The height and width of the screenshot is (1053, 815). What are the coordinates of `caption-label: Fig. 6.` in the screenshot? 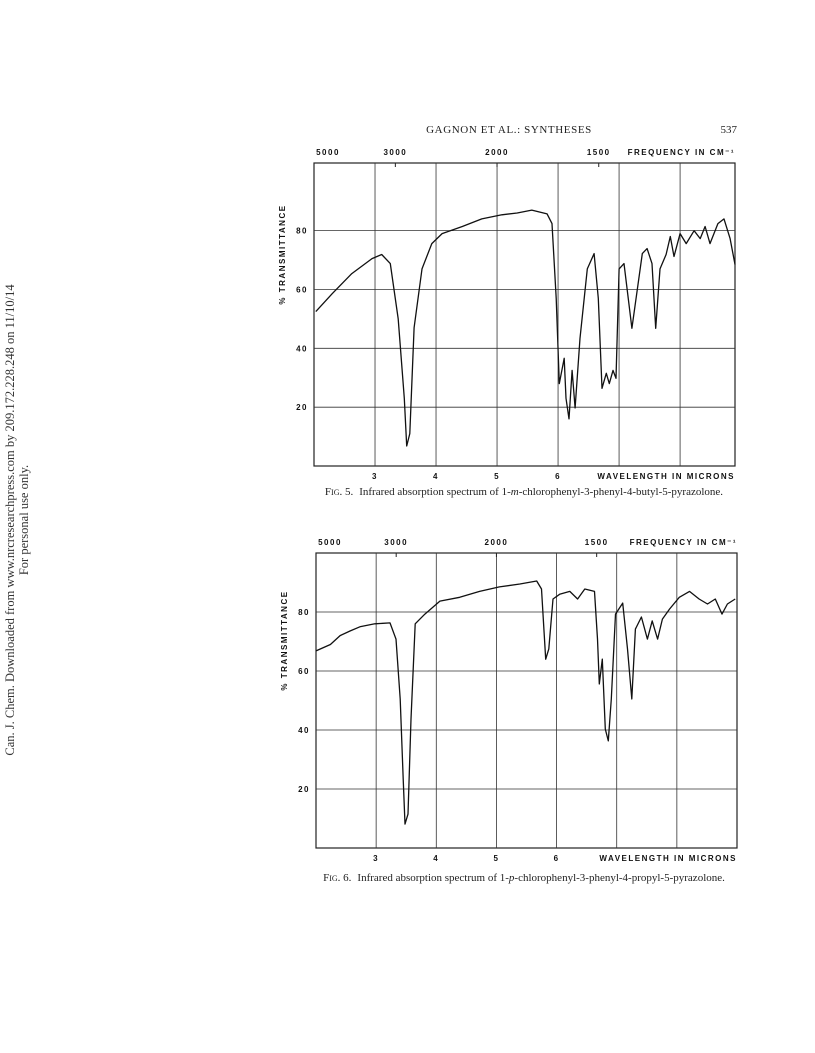 It's located at (337, 878).